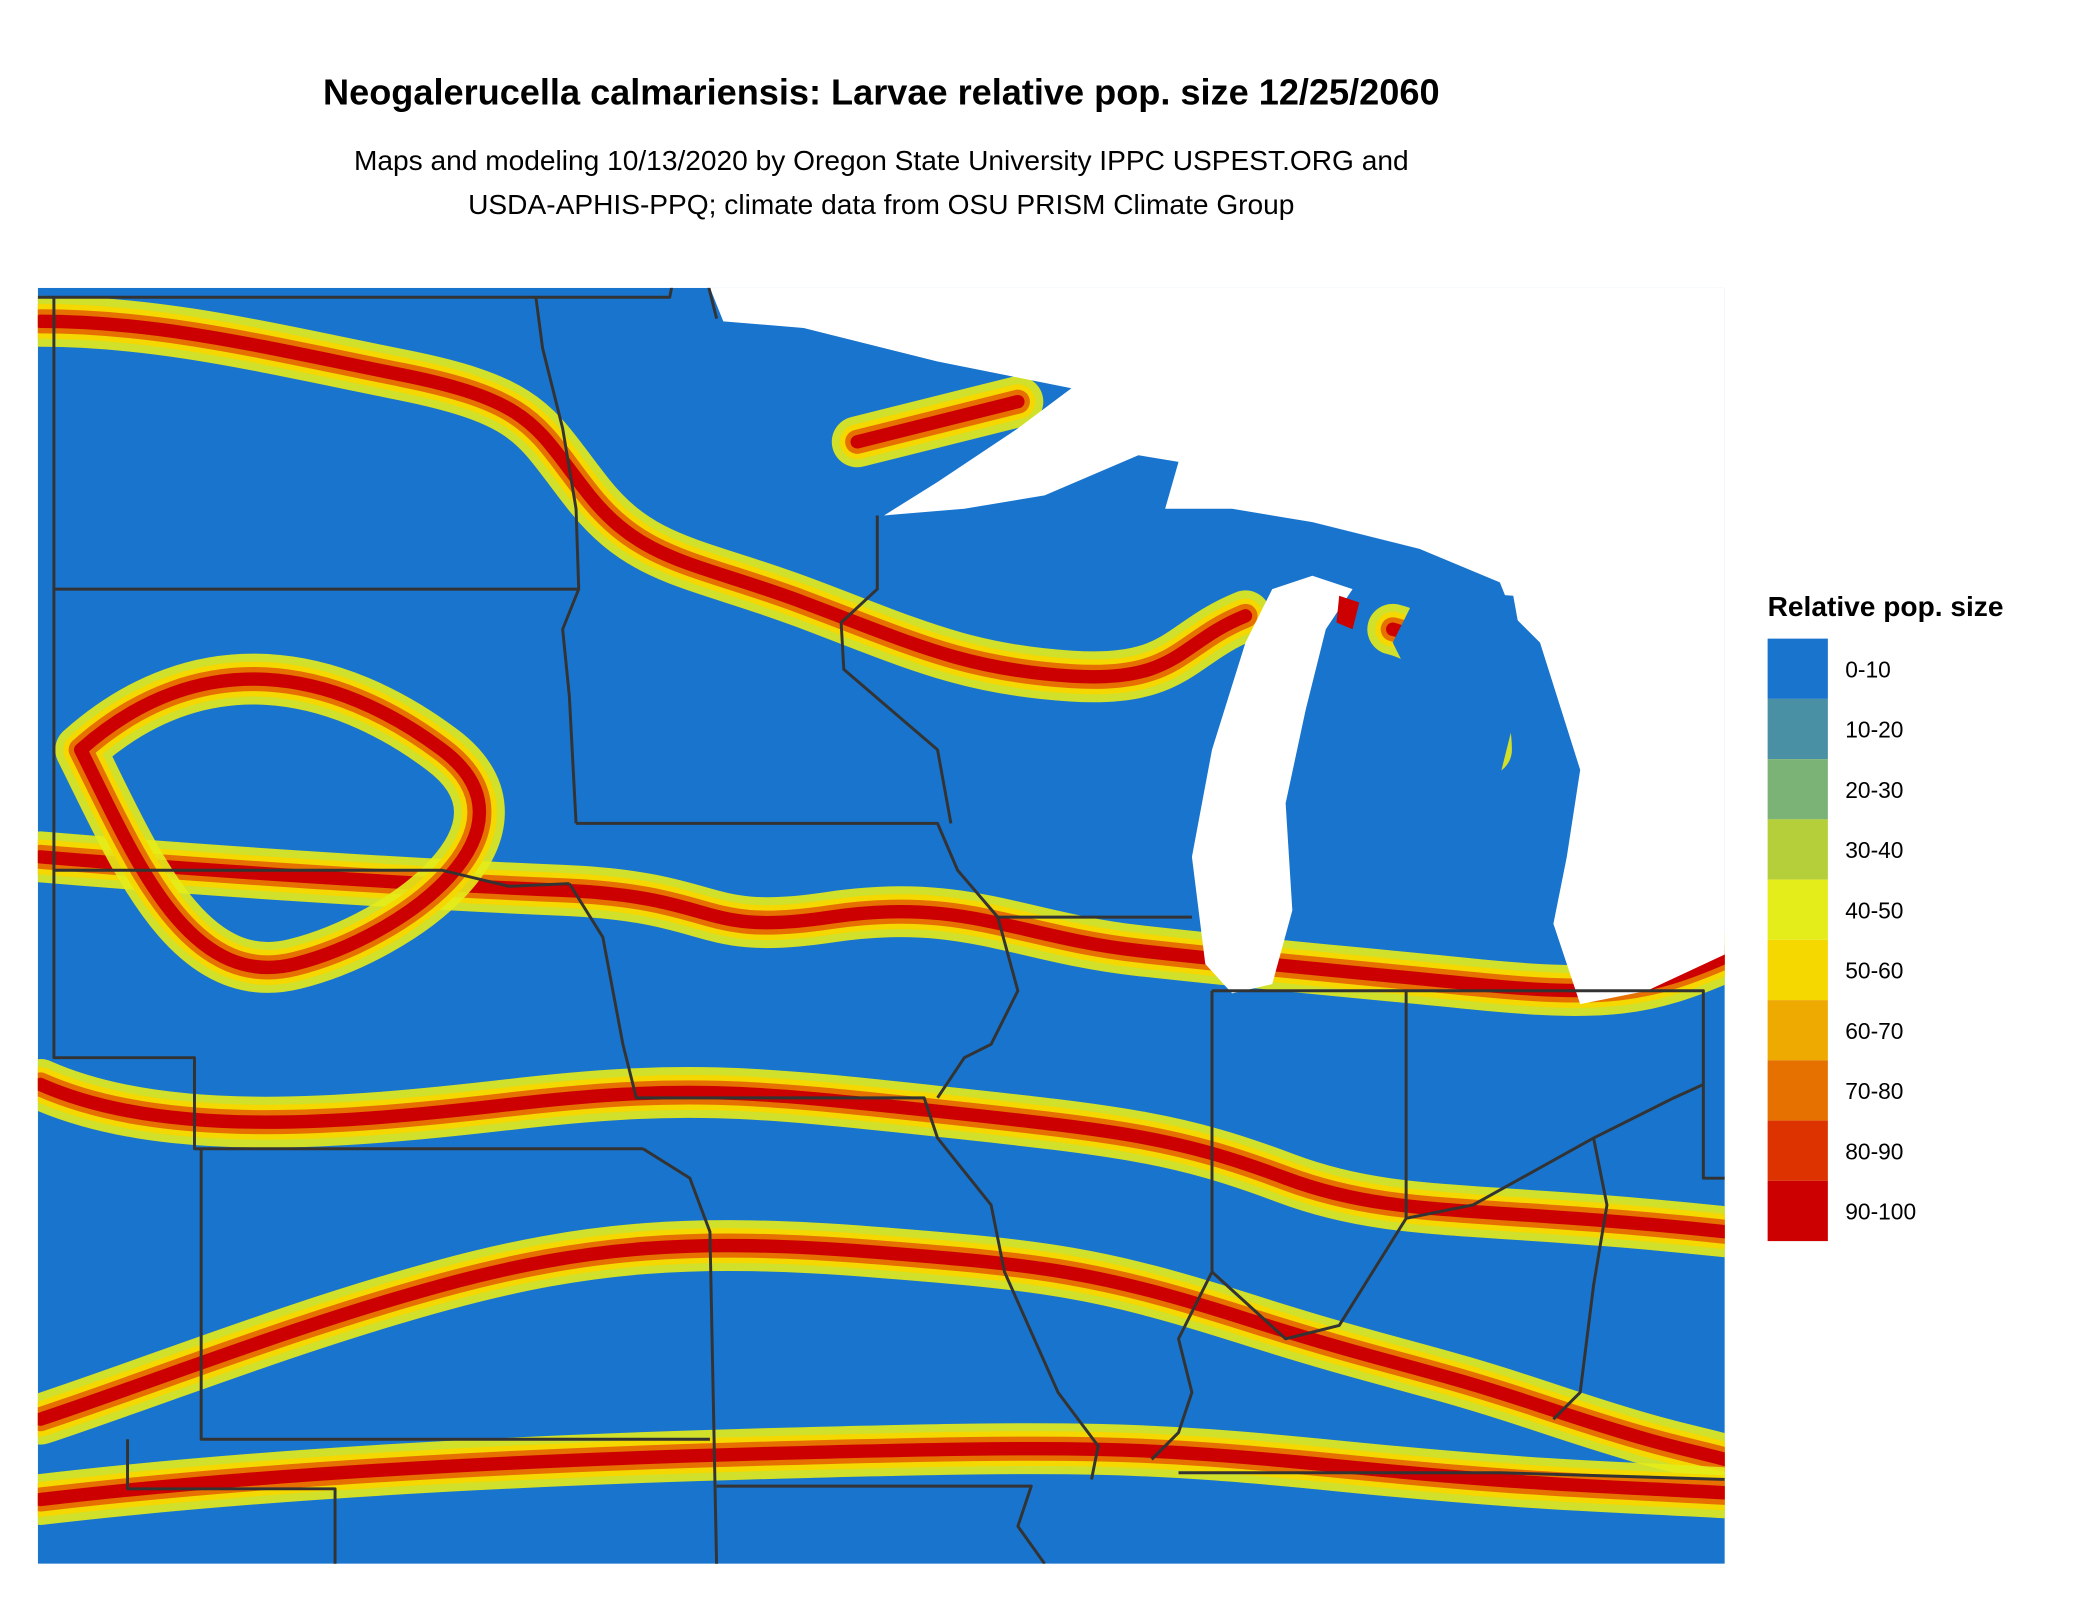 This screenshot has height=1620, width=2100. Describe the element at coordinates (1874, 790) in the screenshot. I see `legend-label: 20-30` at that location.